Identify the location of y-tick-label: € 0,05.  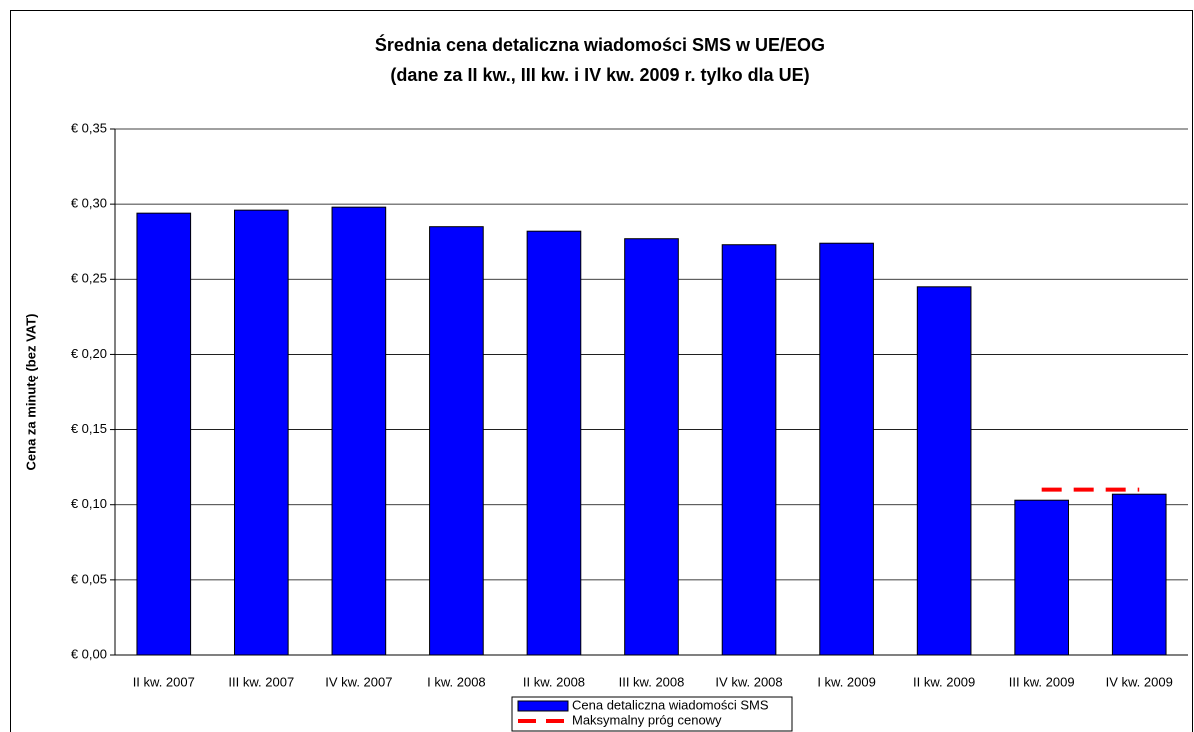
(89, 578).